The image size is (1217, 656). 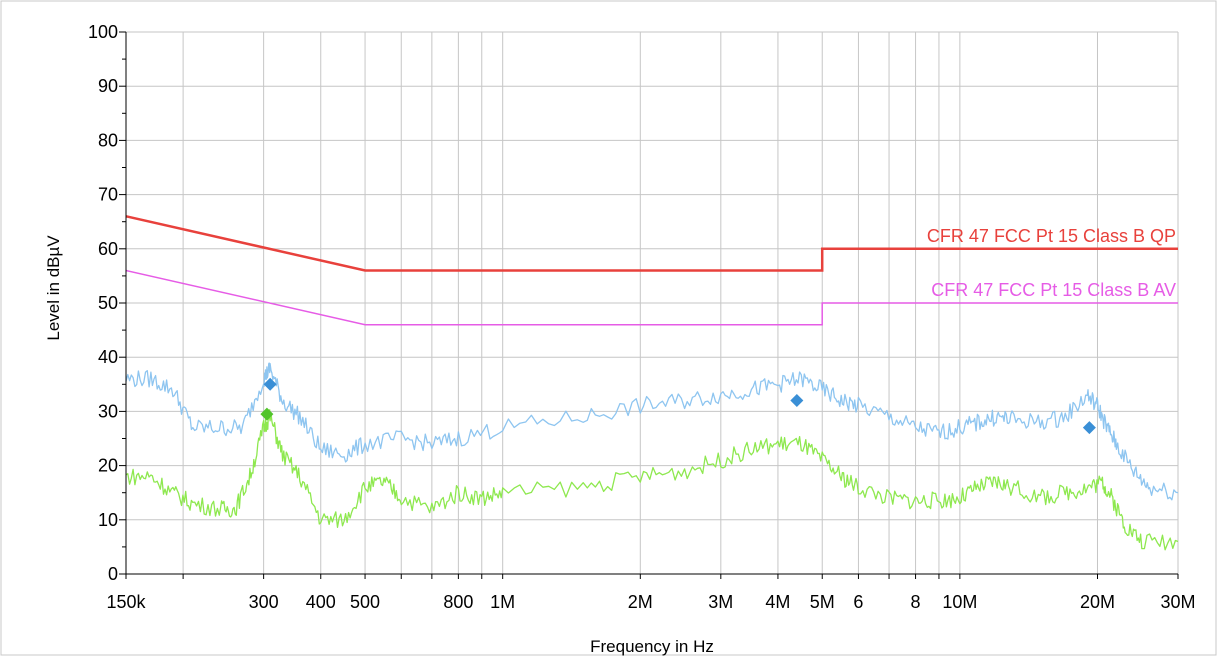 I want to click on limit-lines, so click(x=651, y=270).